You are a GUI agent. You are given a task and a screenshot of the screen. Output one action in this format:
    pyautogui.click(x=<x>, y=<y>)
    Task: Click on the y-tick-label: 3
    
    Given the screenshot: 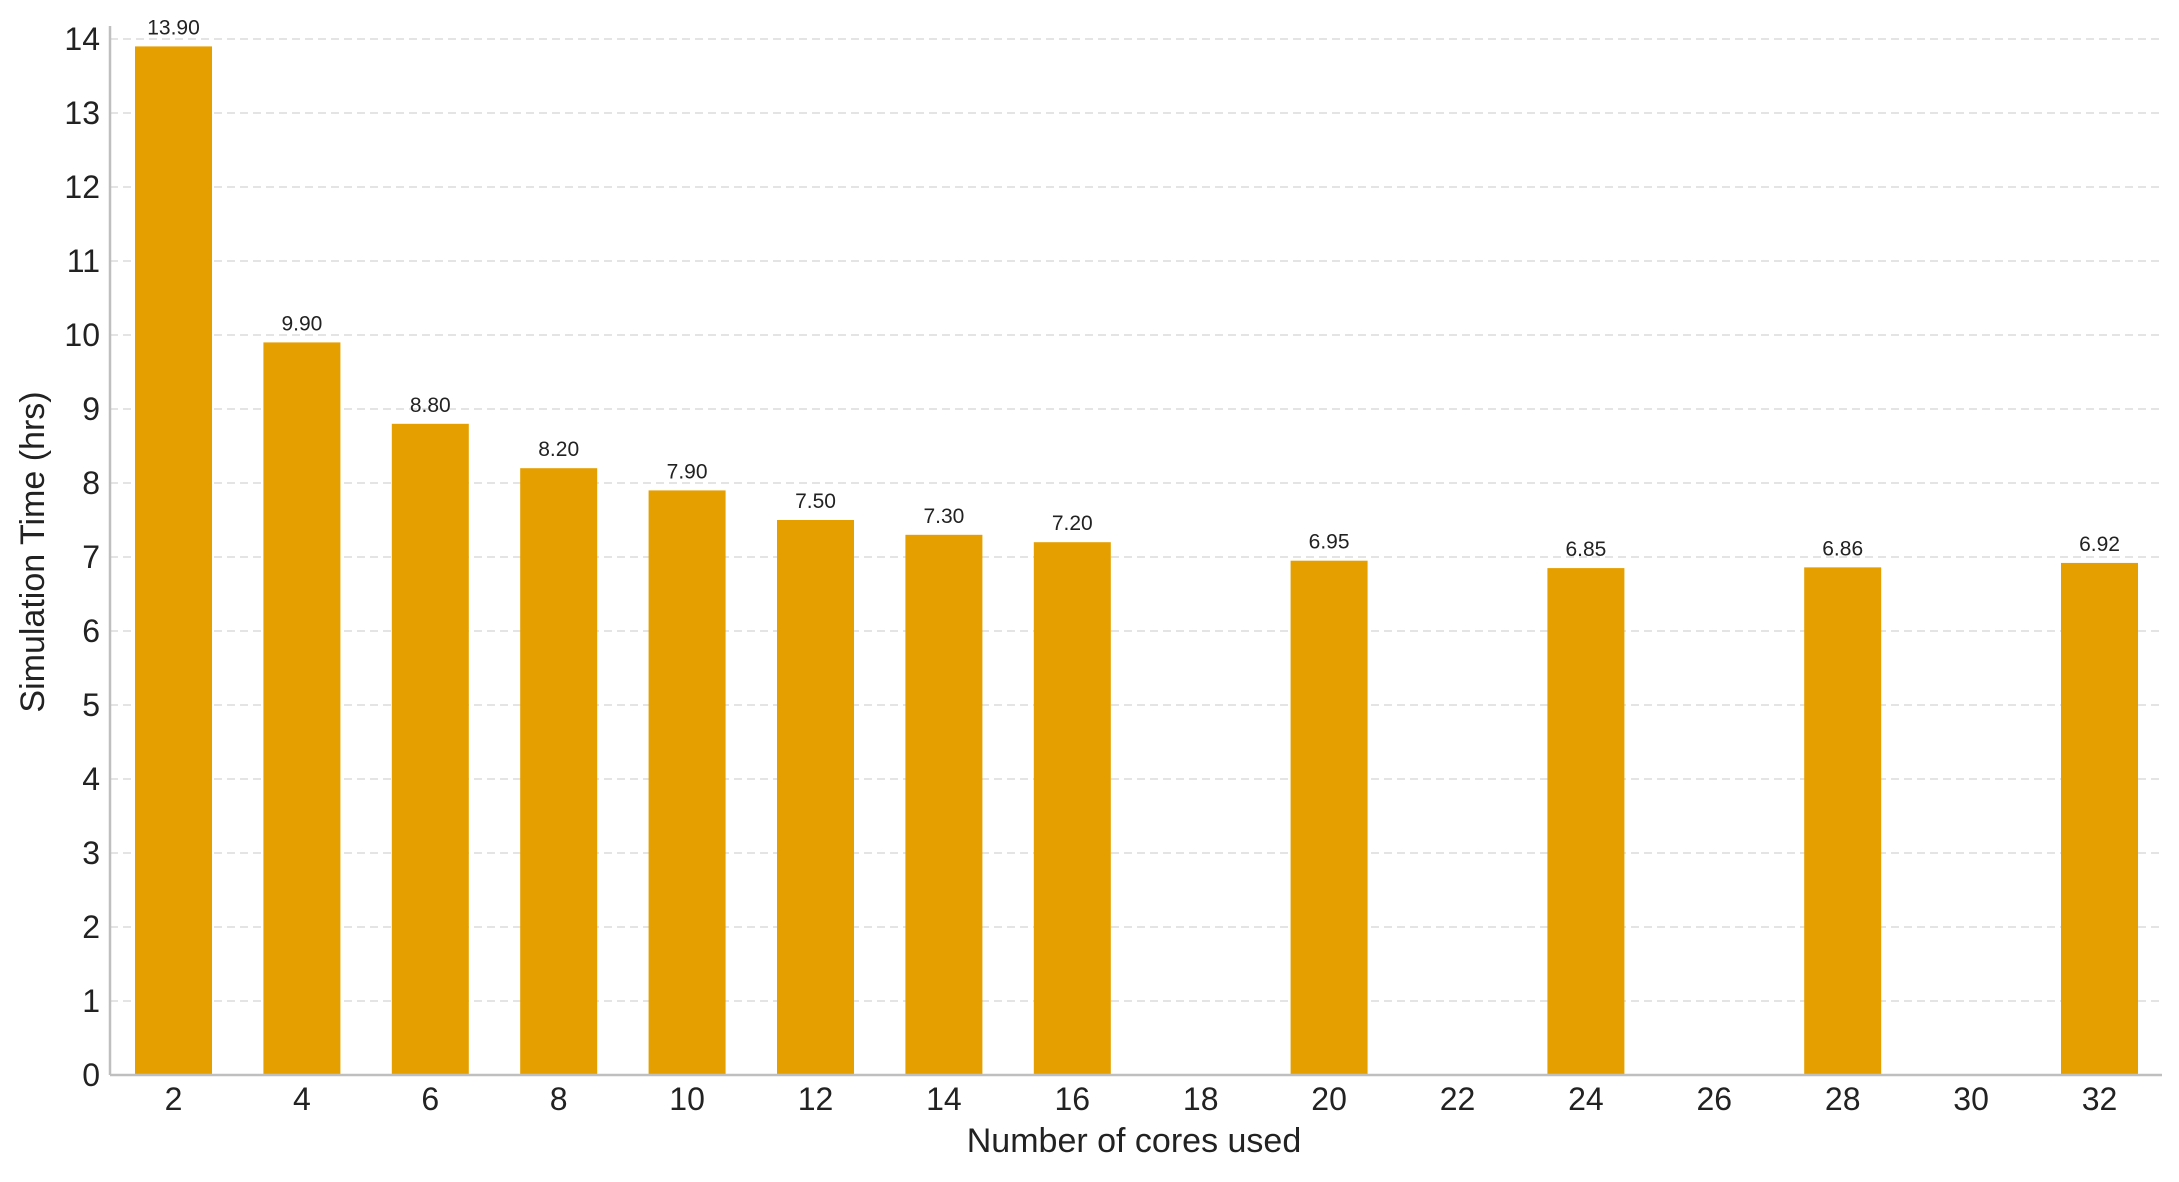 What is the action you would take?
    pyautogui.click(x=91, y=853)
    